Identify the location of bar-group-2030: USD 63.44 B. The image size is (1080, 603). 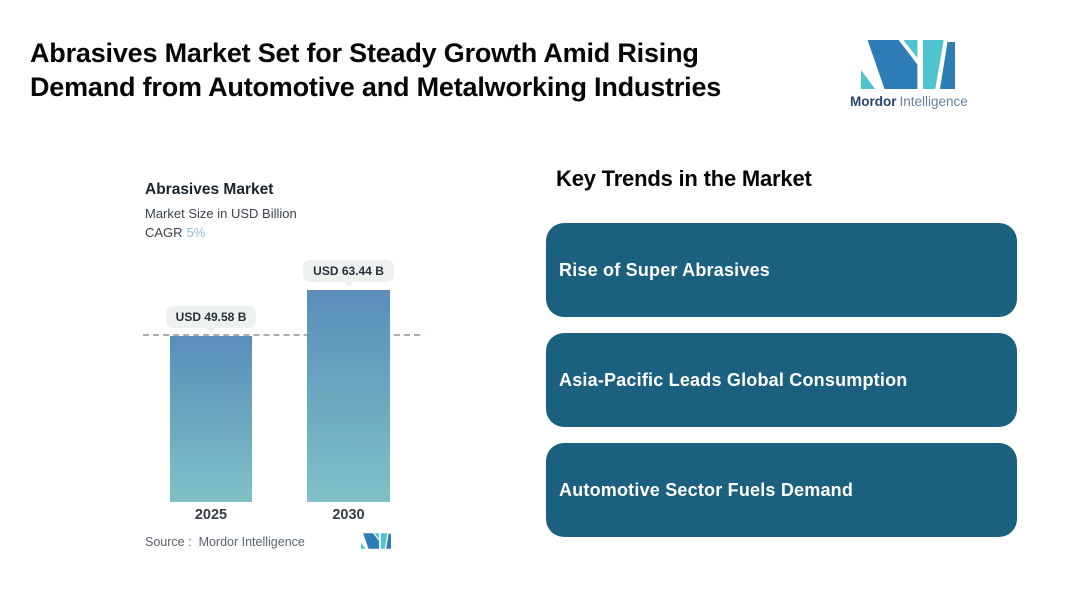
(348, 381).